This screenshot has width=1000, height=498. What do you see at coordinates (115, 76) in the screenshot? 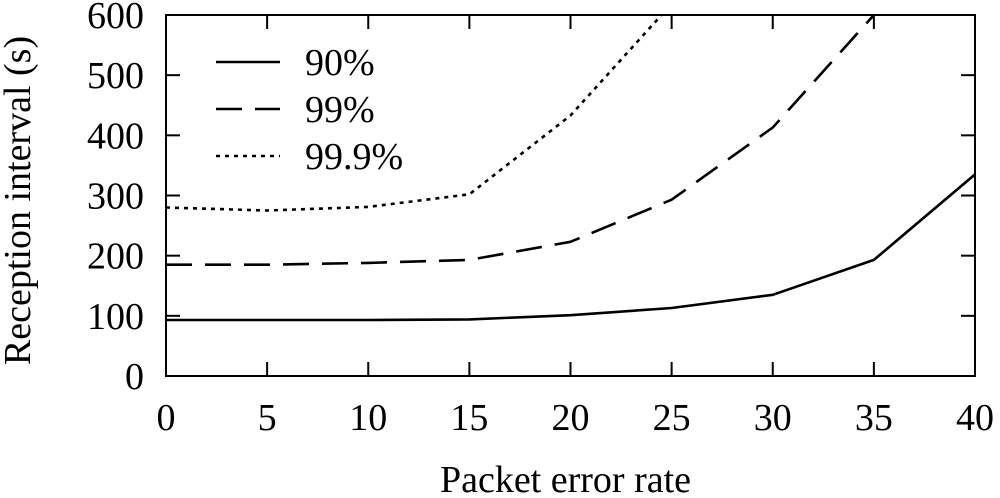
I see `y-tick-label: 500` at bounding box center [115, 76].